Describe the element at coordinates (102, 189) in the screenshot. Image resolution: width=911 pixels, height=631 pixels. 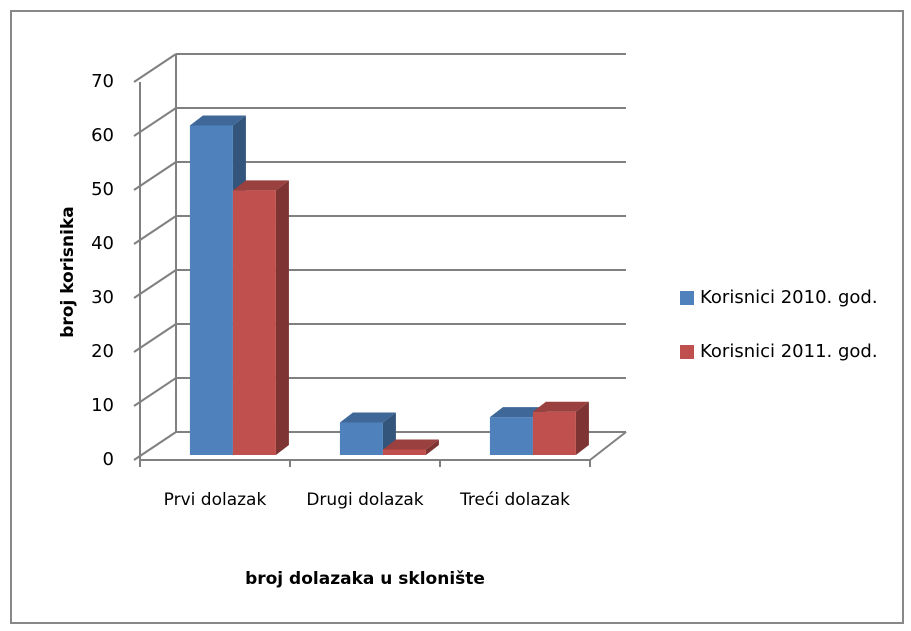
I see `y-tick-label: 50` at that location.